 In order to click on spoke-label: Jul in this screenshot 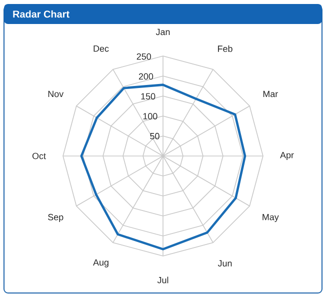, I will do `click(162, 280)`.